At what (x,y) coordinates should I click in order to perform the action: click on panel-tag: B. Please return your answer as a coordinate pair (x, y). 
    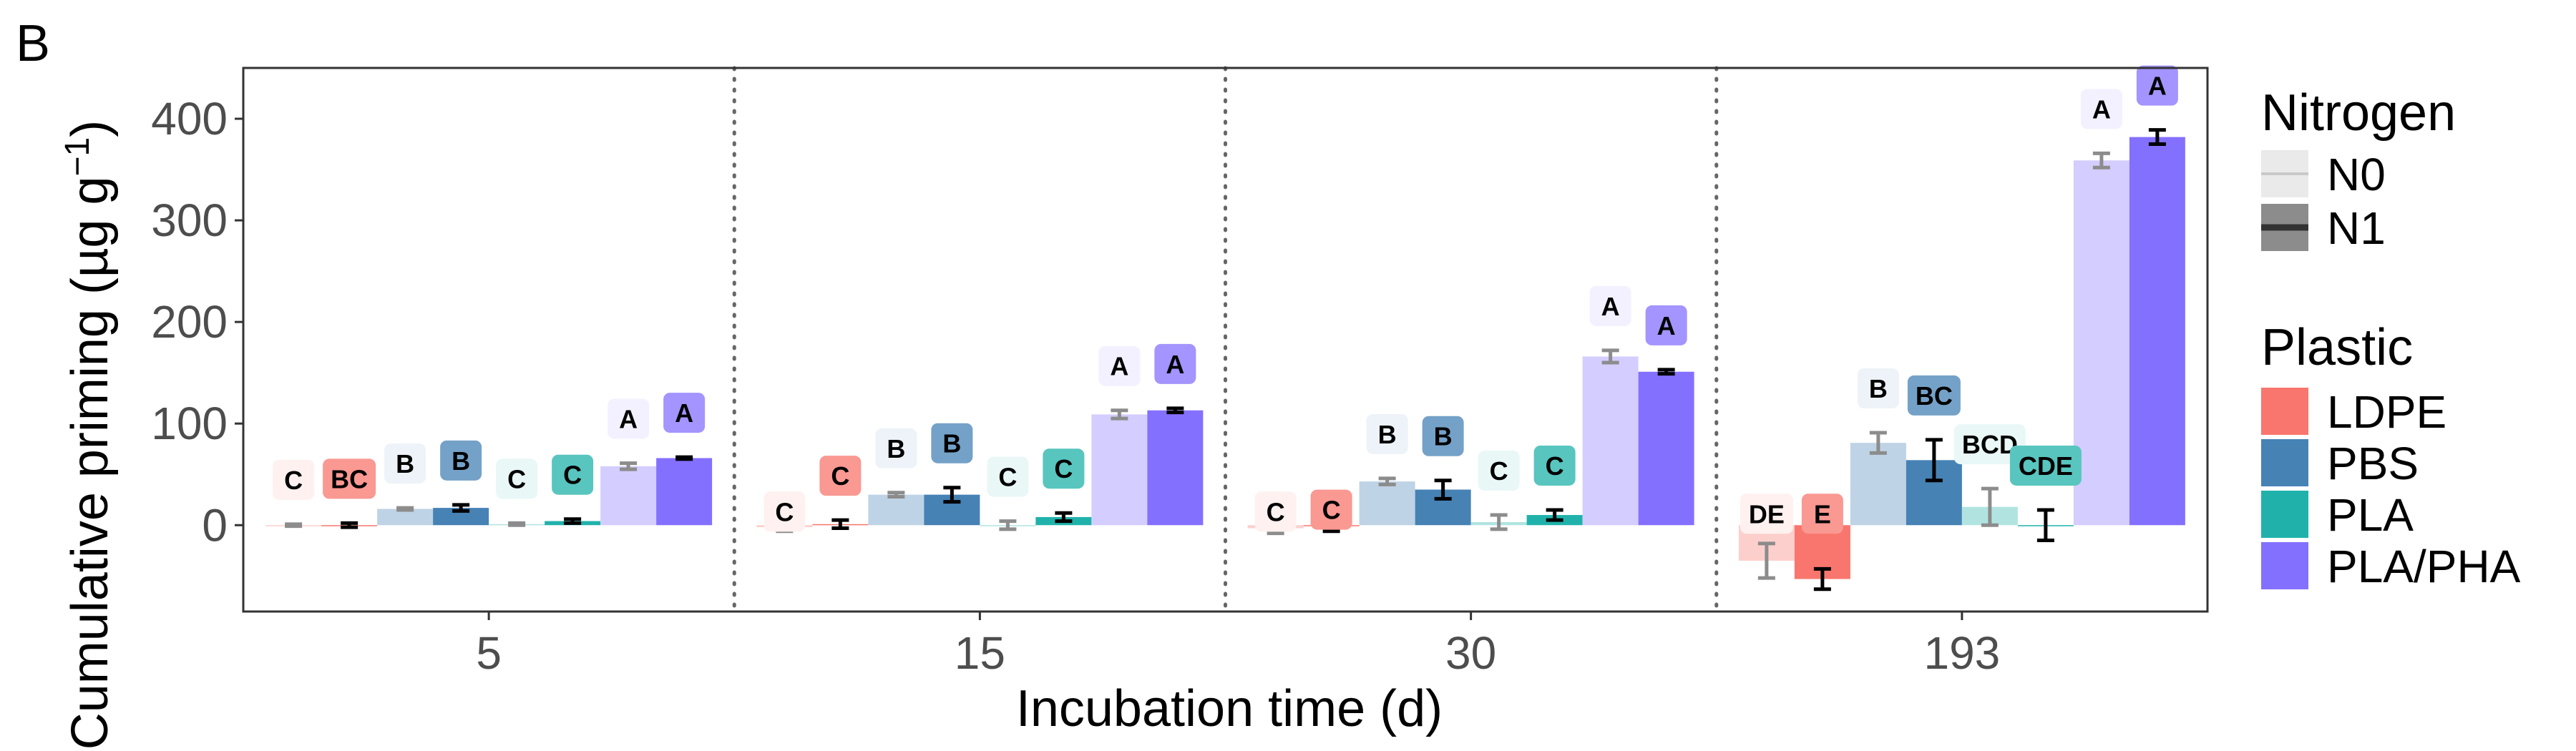
    Looking at the image, I should click on (33, 43).